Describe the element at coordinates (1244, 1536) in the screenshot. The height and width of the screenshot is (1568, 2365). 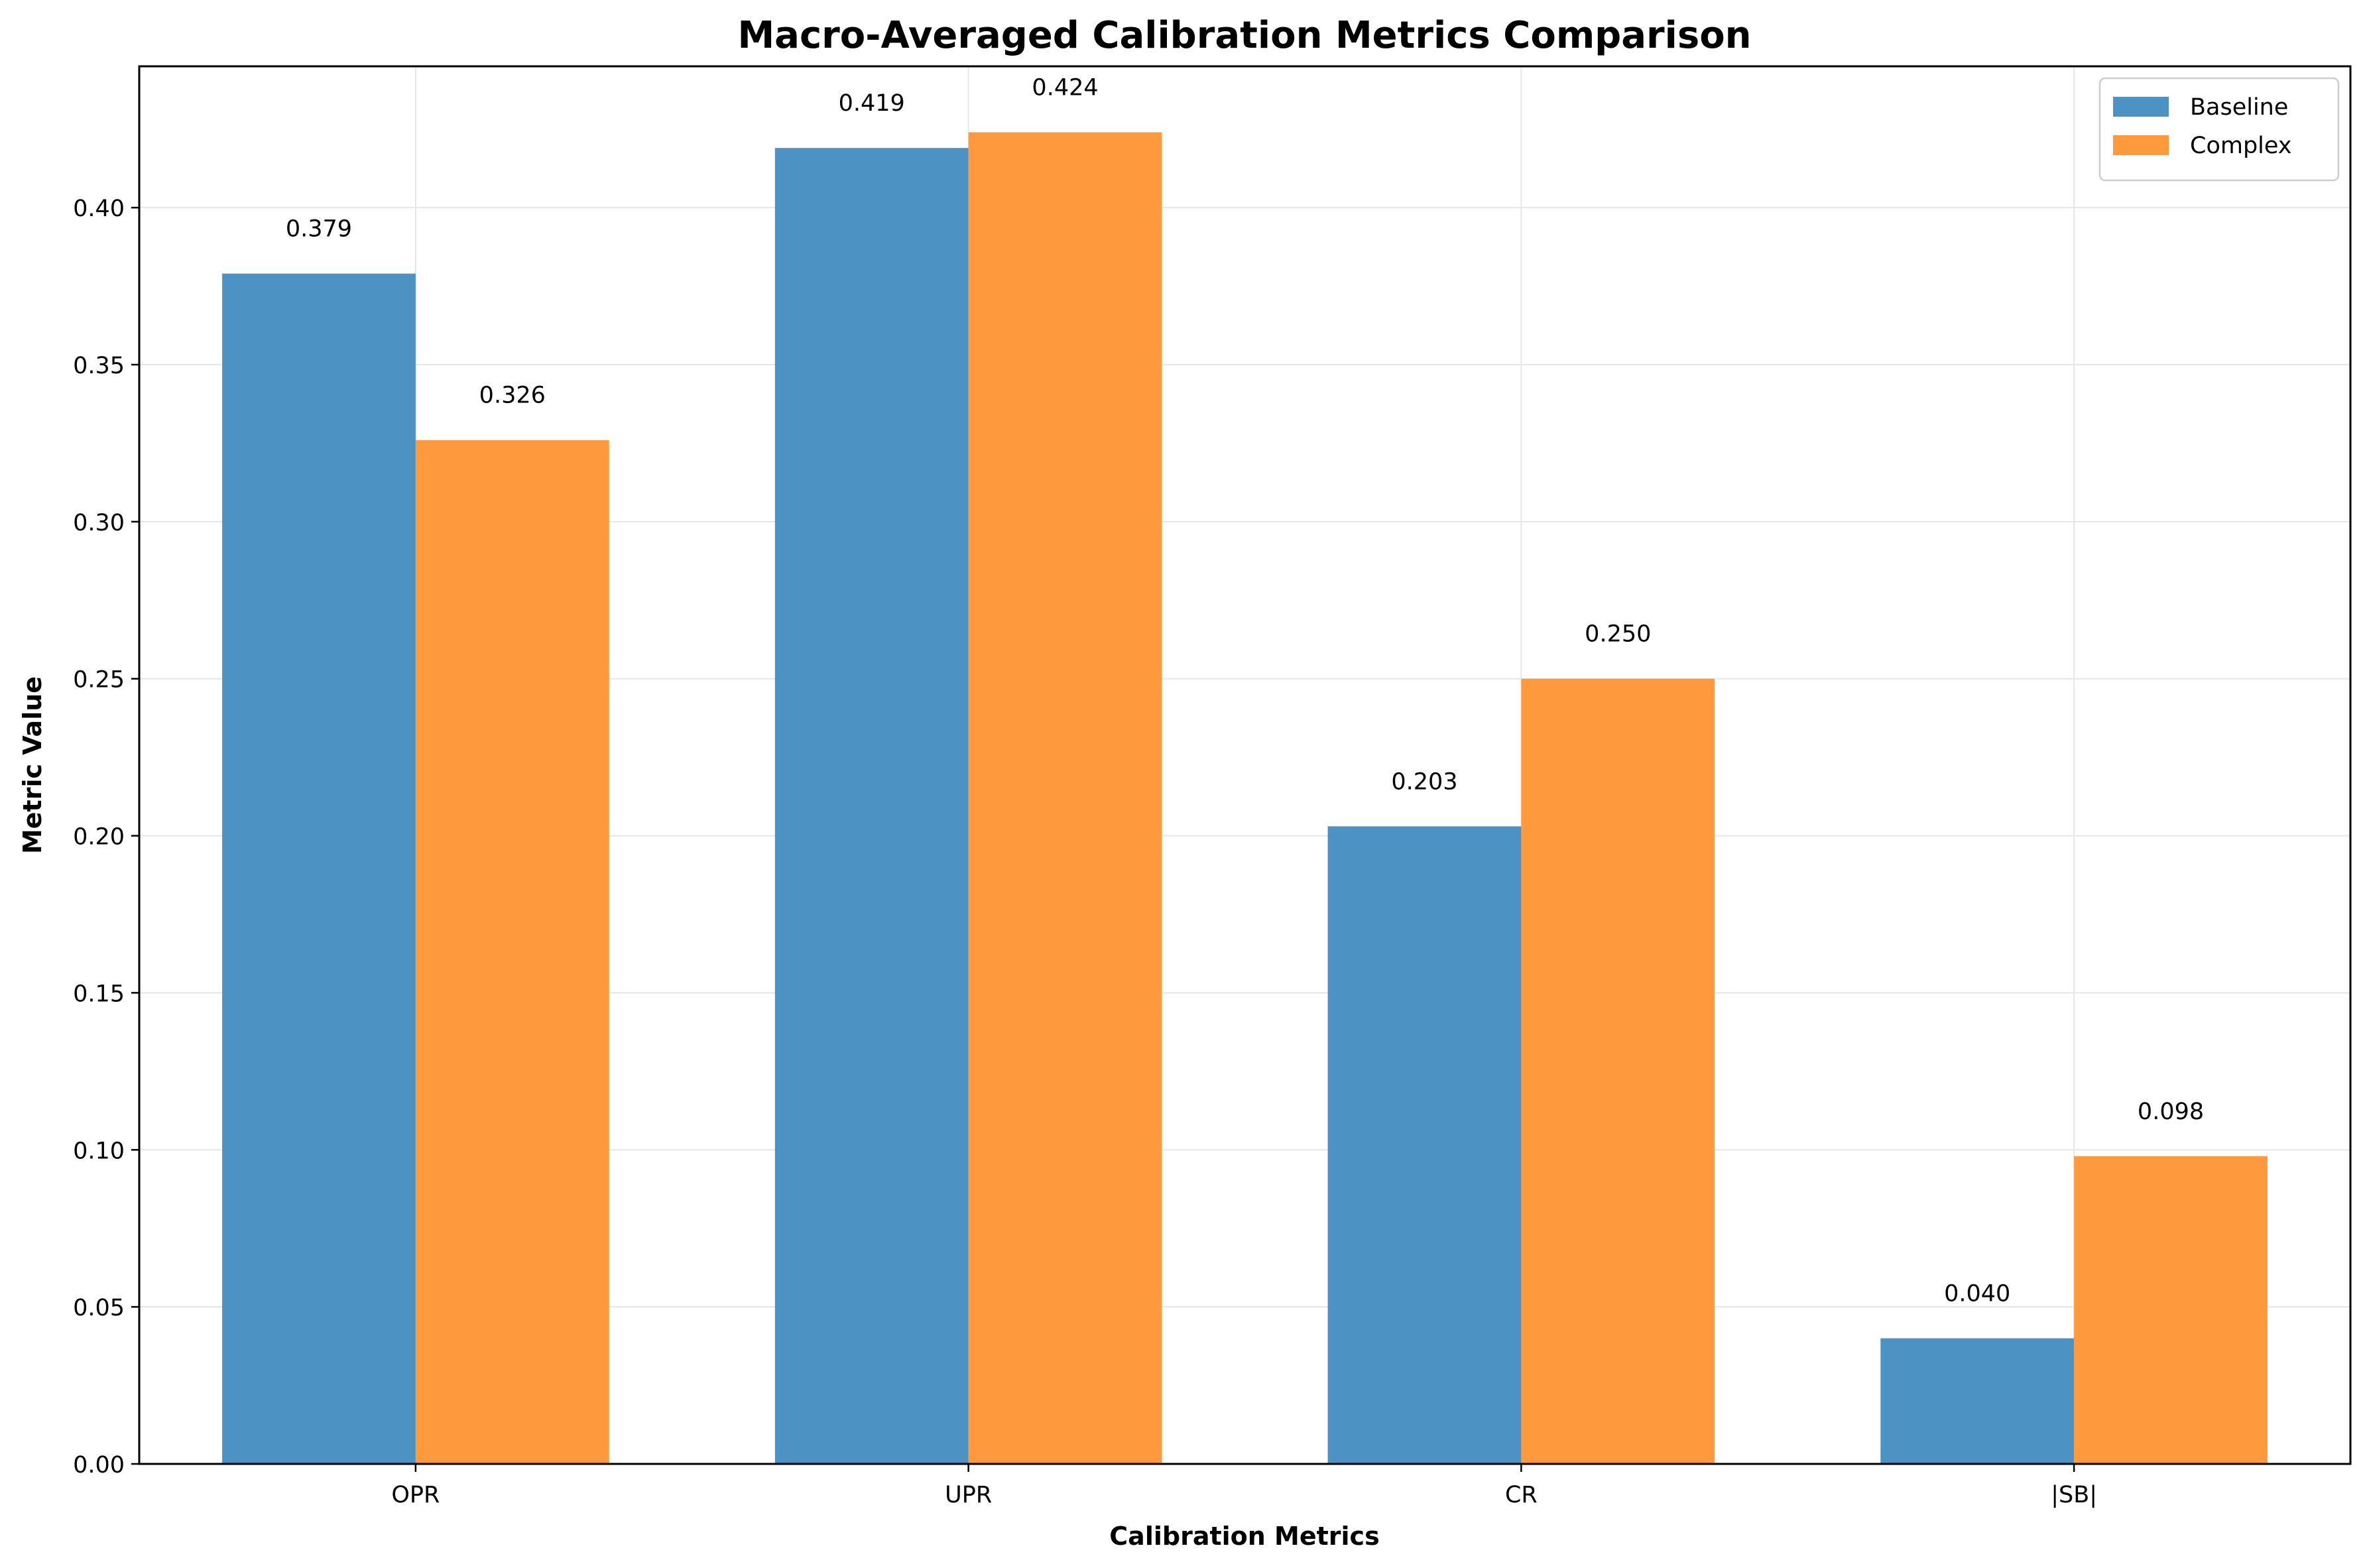
I see `x-axis-label: Calibration Metrics` at that location.